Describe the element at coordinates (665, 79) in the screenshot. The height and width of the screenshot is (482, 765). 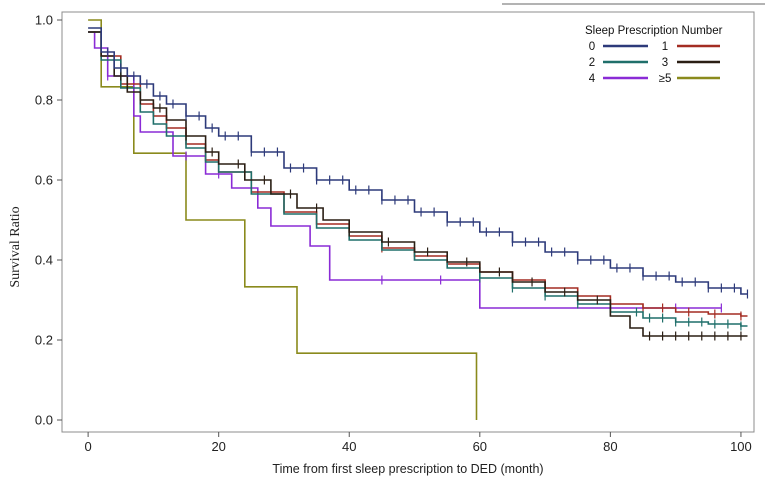
I see `legend-label: ≥5` at that location.